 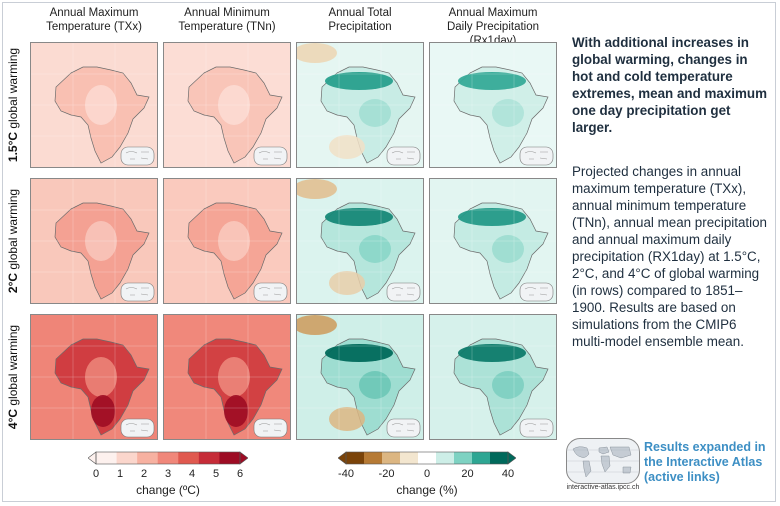 What do you see at coordinates (168, 490) in the screenshot?
I see `temperature-colorbar-label: change (ºC)` at bounding box center [168, 490].